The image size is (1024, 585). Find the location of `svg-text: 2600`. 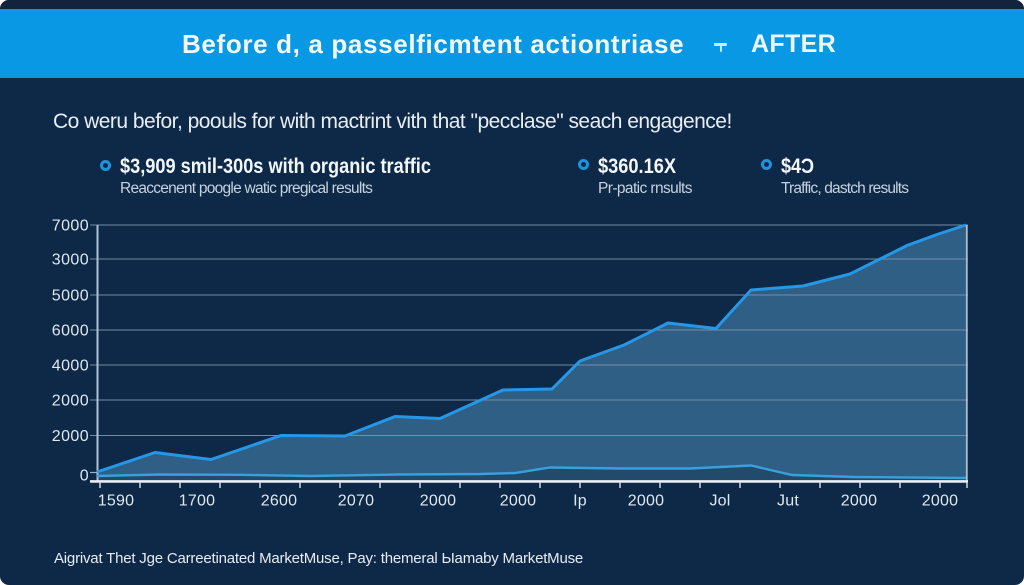

svg-text: 2600 is located at coordinates (279, 501).